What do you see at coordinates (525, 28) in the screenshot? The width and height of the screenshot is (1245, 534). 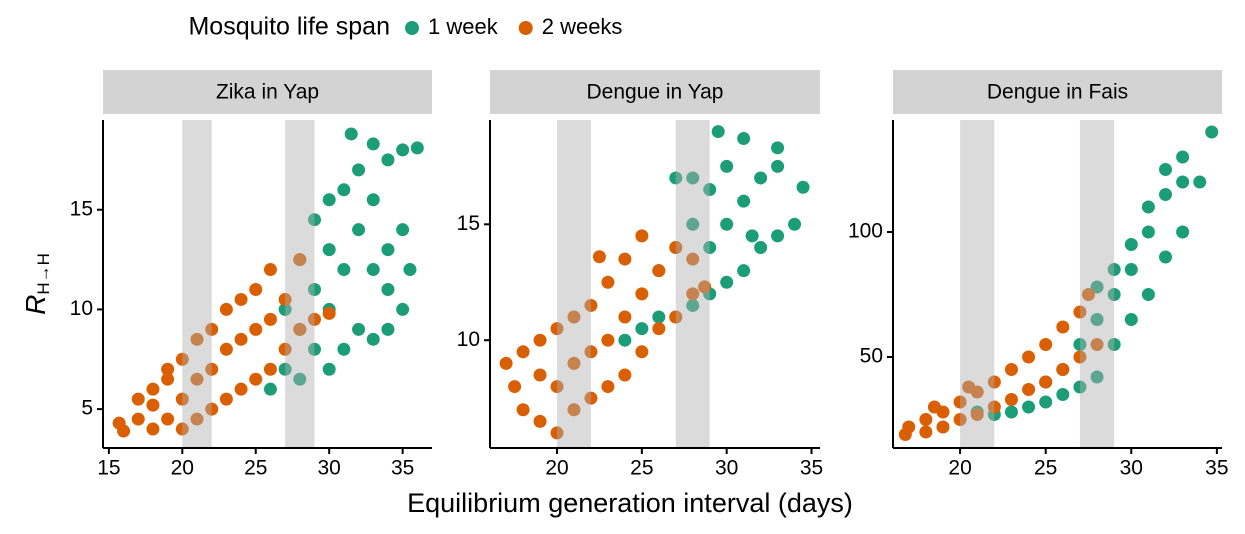 I see `legend-swatch` at bounding box center [525, 28].